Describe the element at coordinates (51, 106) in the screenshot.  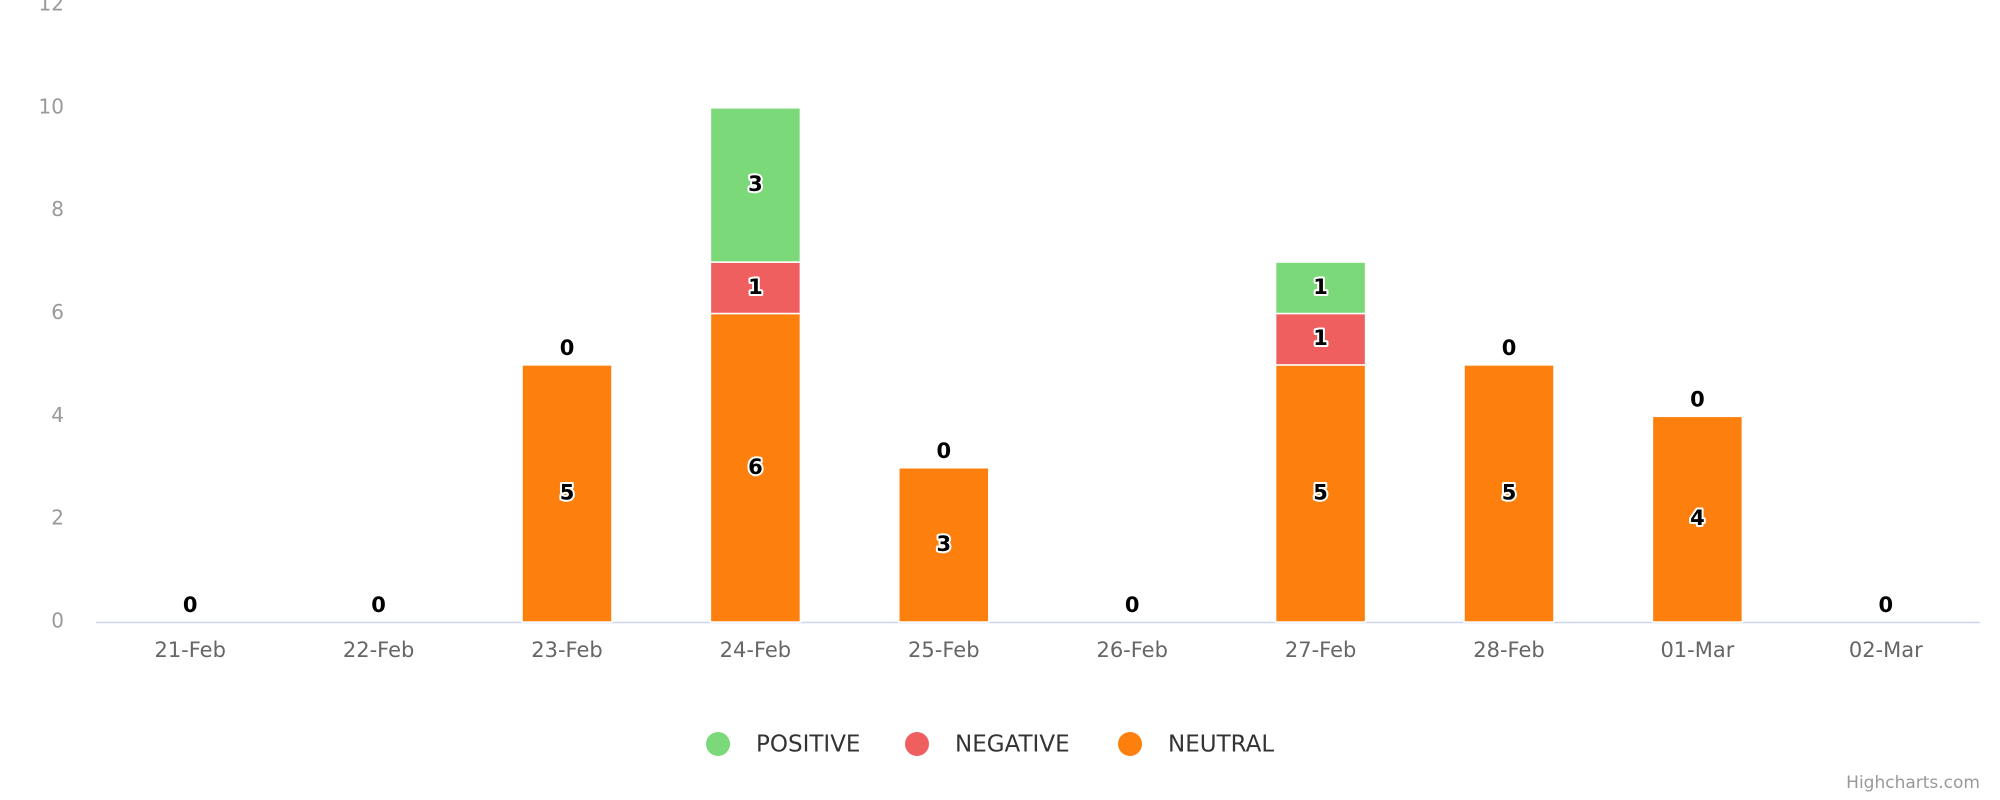
I see `y-tick-label: 10` at that location.